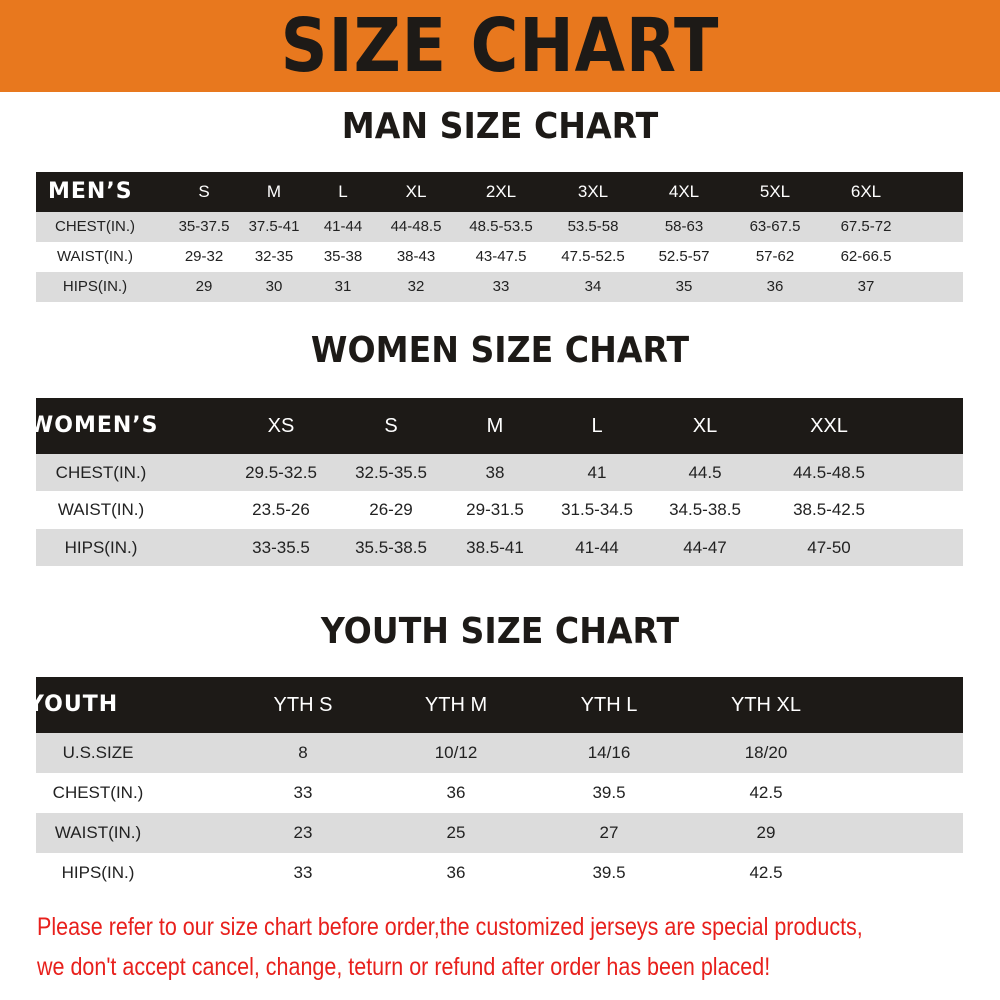 The width and height of the screenshot is (1000, 1000). What do you see at coordinates (416, 286) in the screenshot?
I see `measurement-cell: 32` at bounding box center [416, 286].